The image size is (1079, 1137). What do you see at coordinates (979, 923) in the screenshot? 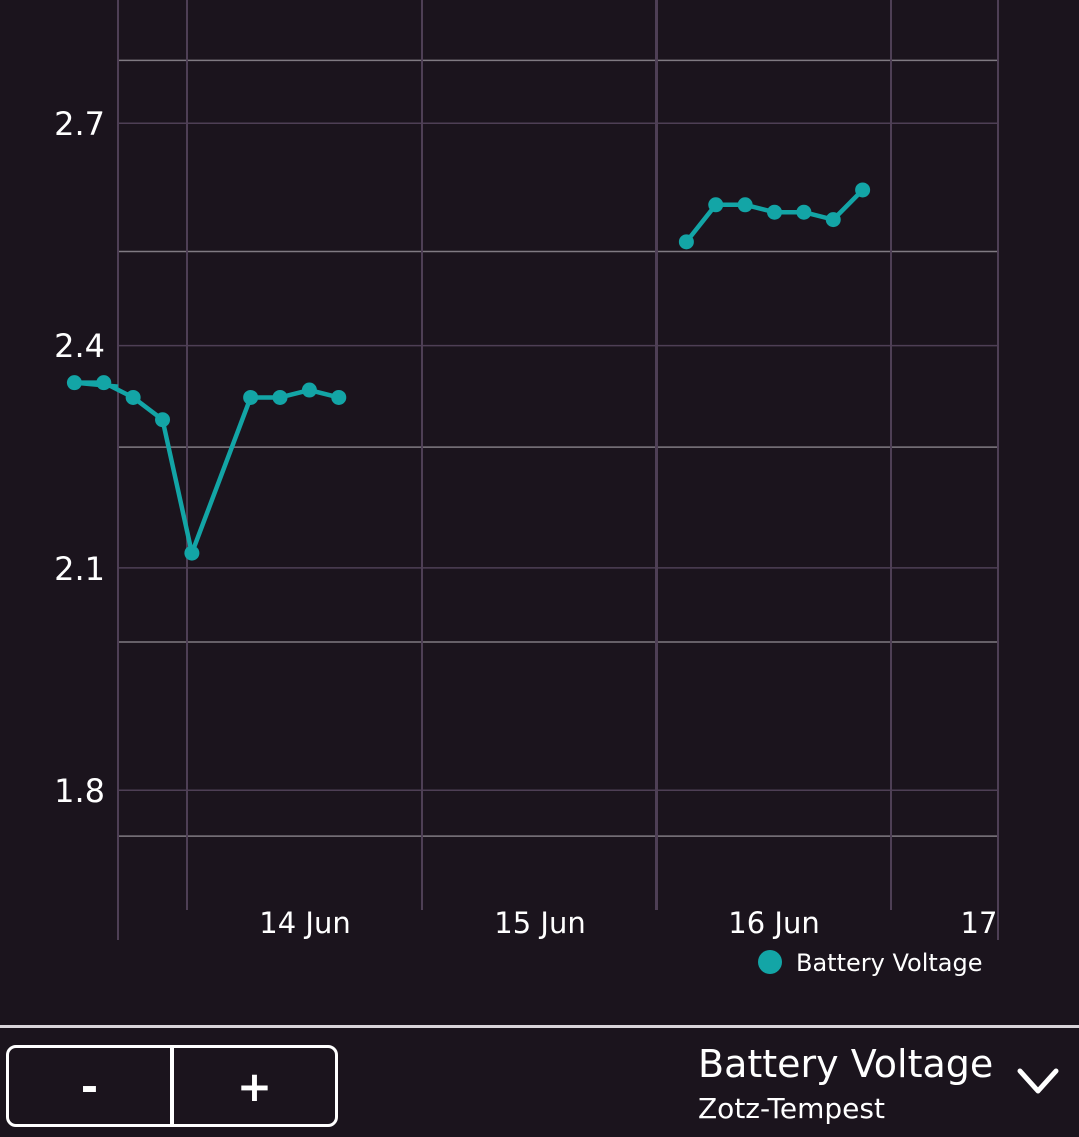
I see `x-tick-label: 17` at bounding box center [979, 923].